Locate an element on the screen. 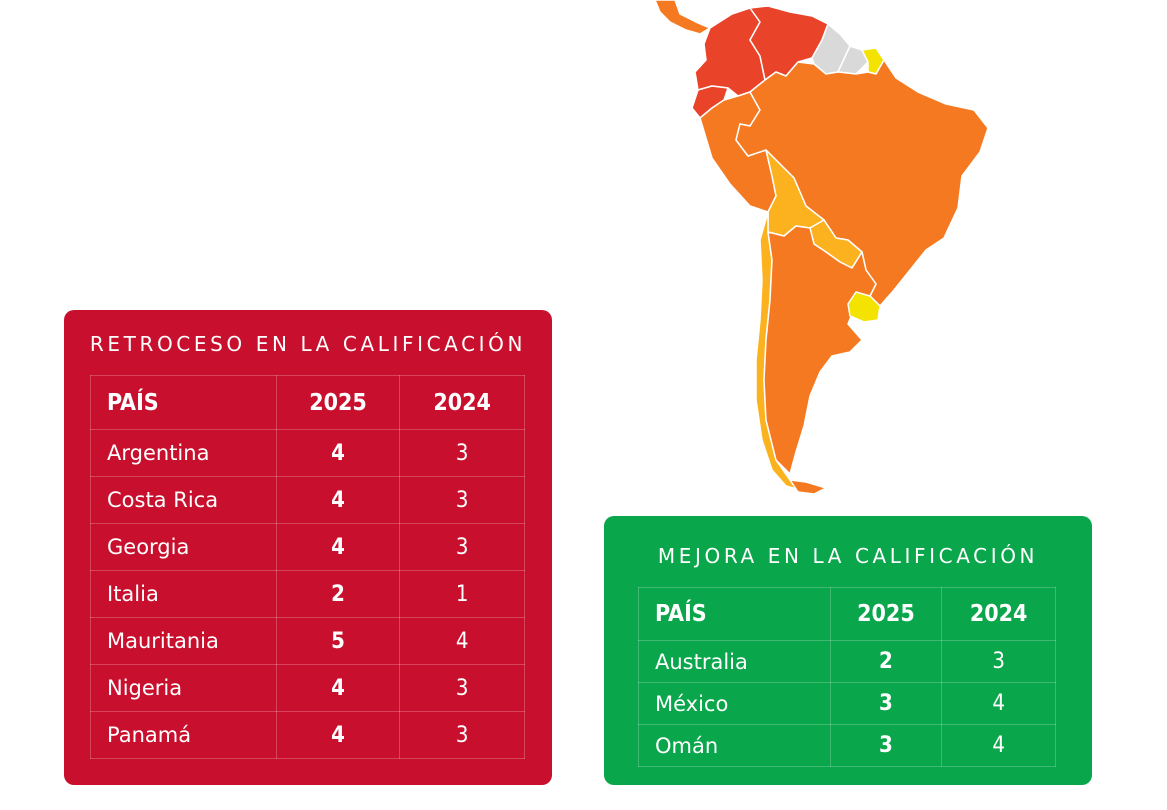 Image resolution: width=1167 pixels, height=810 pixels. country-name: Australia is located at coordinates (734, 661).